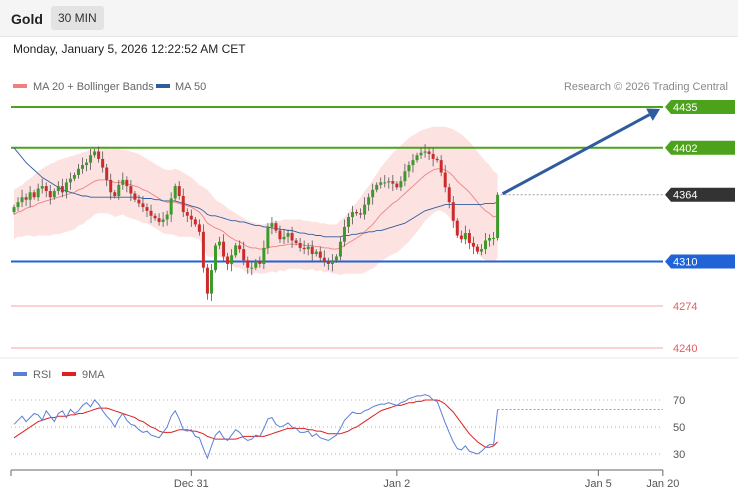  I want to click on legend-label-ma50: MA 50, so click(190, 87).